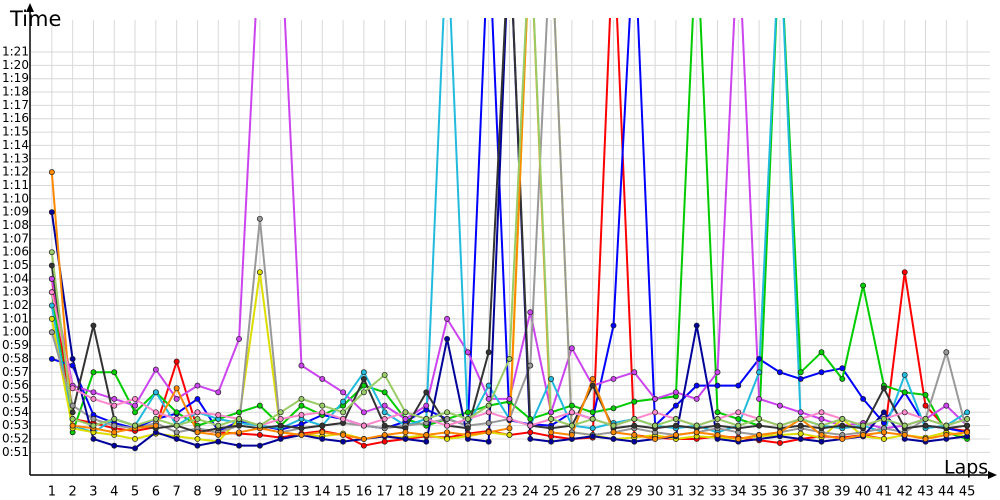  What do you see at coordinates (177, 492) in the screenshot?
I see `x-tick-label: 7` at bounding box center [177, 492].